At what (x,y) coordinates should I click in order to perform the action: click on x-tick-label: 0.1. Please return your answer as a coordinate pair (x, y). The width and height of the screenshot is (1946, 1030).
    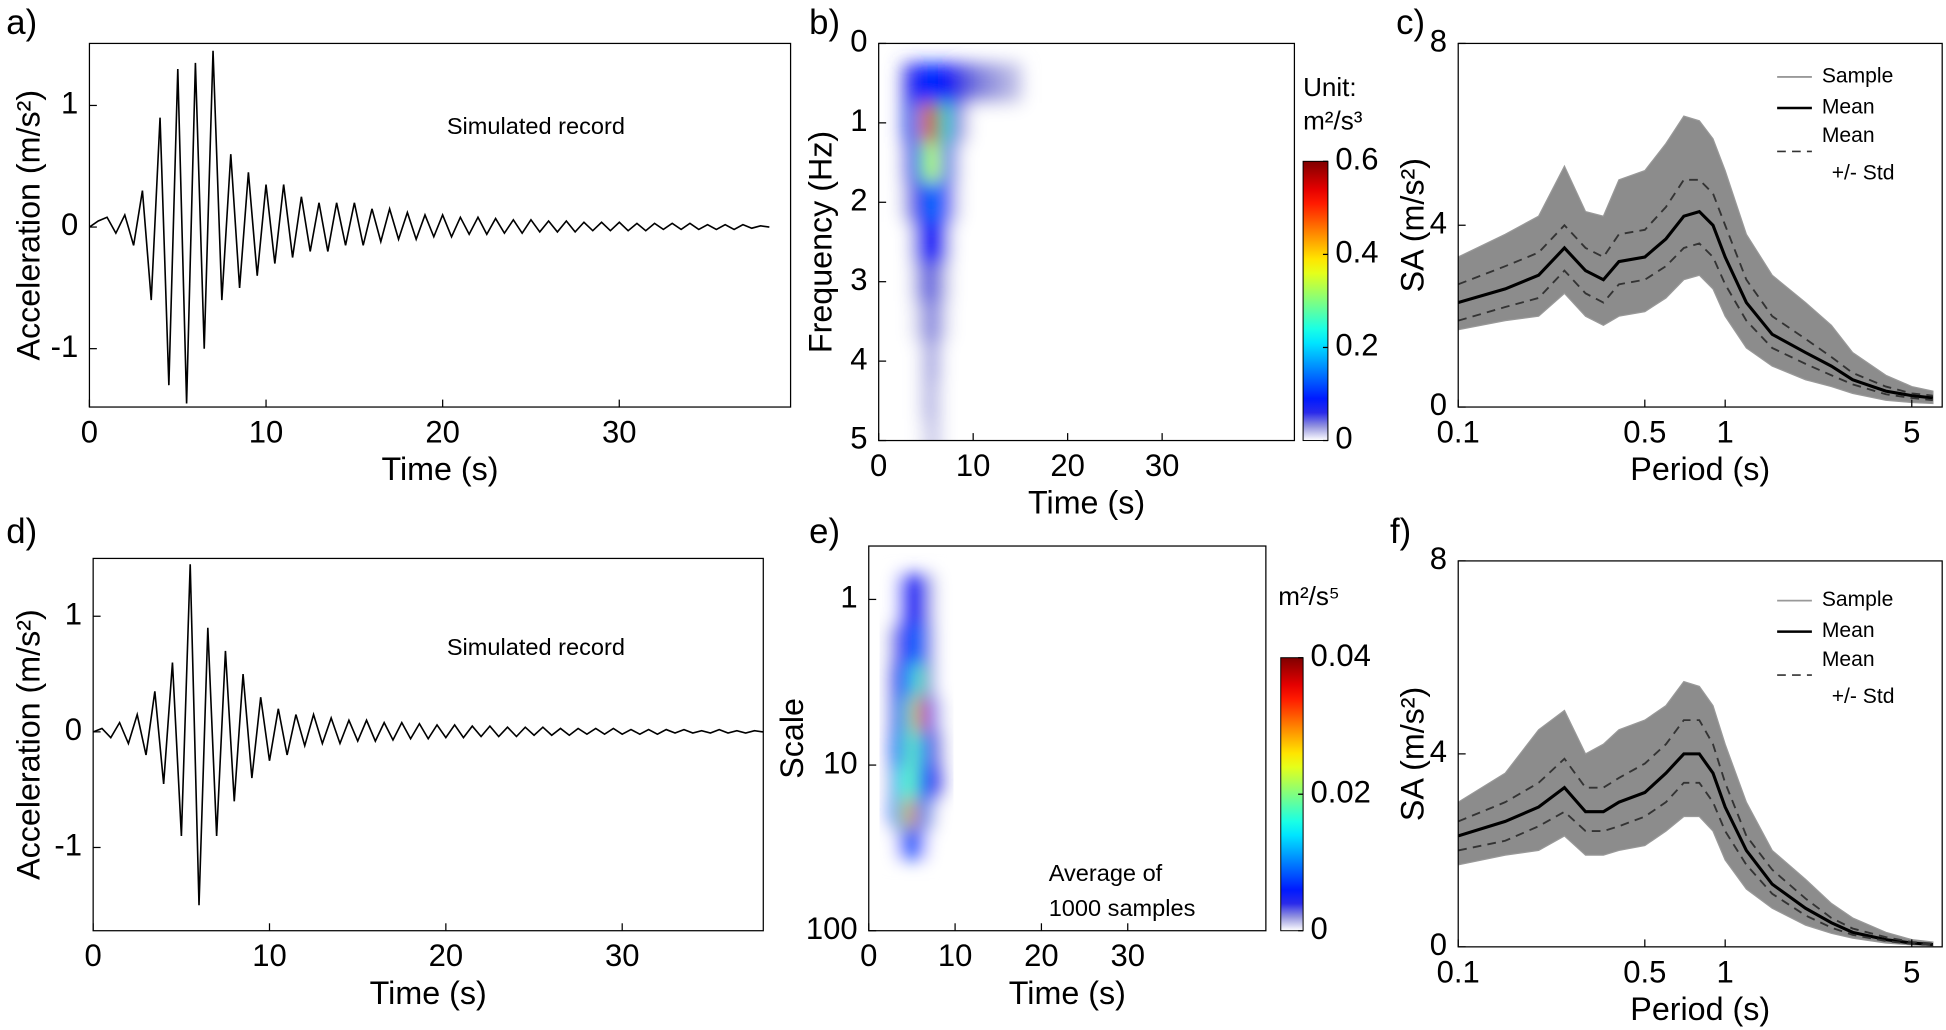
    Looking at the image, I should click on (1458, 971).